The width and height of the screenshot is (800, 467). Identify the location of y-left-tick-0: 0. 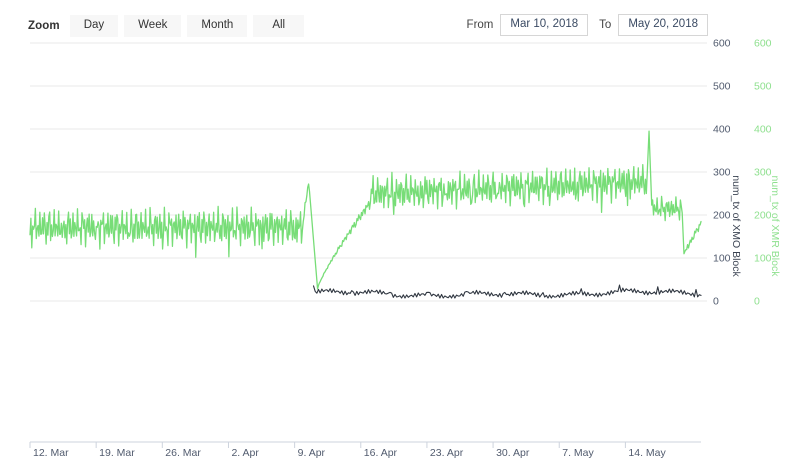
(716, 302).